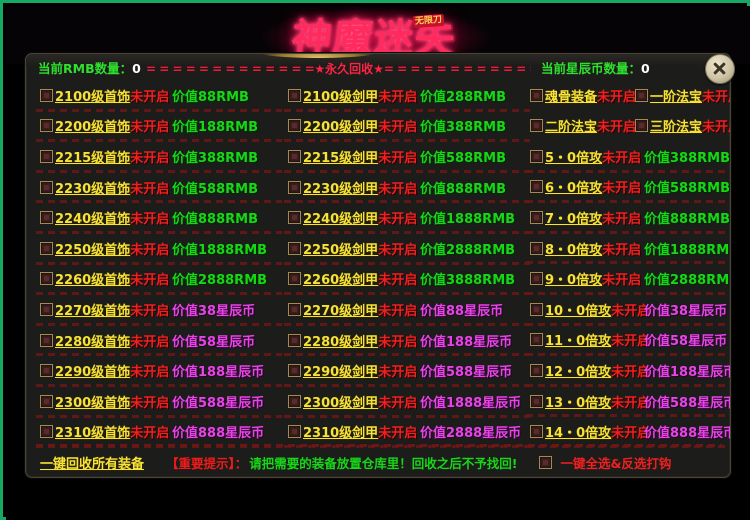  What do you see at coordinates (93, 97) in the screenshot?
I see `item-name: 2100级首饰` at bounding box center [93, 97].